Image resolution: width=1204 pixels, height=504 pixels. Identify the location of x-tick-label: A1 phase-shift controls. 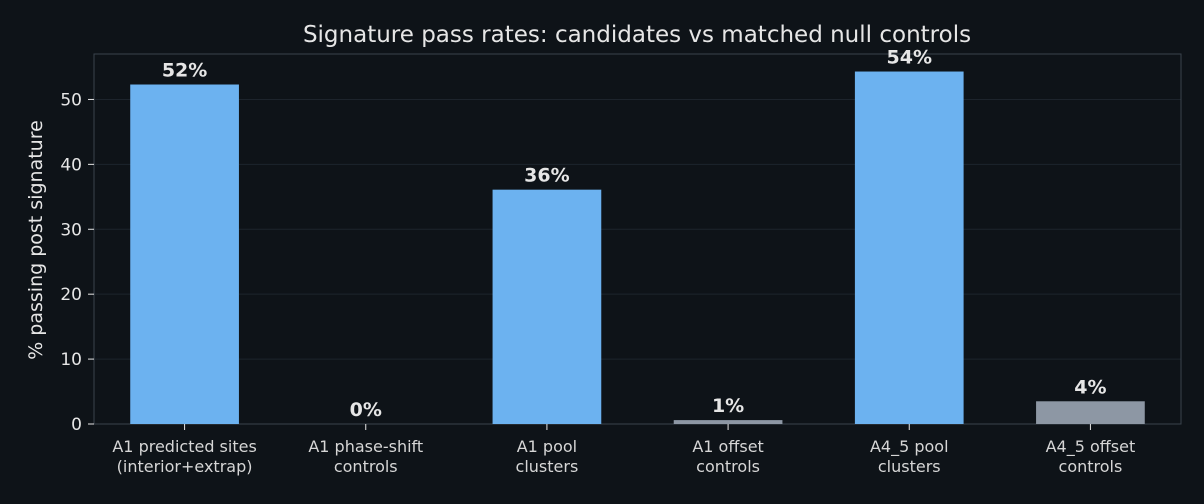
(365, 456).